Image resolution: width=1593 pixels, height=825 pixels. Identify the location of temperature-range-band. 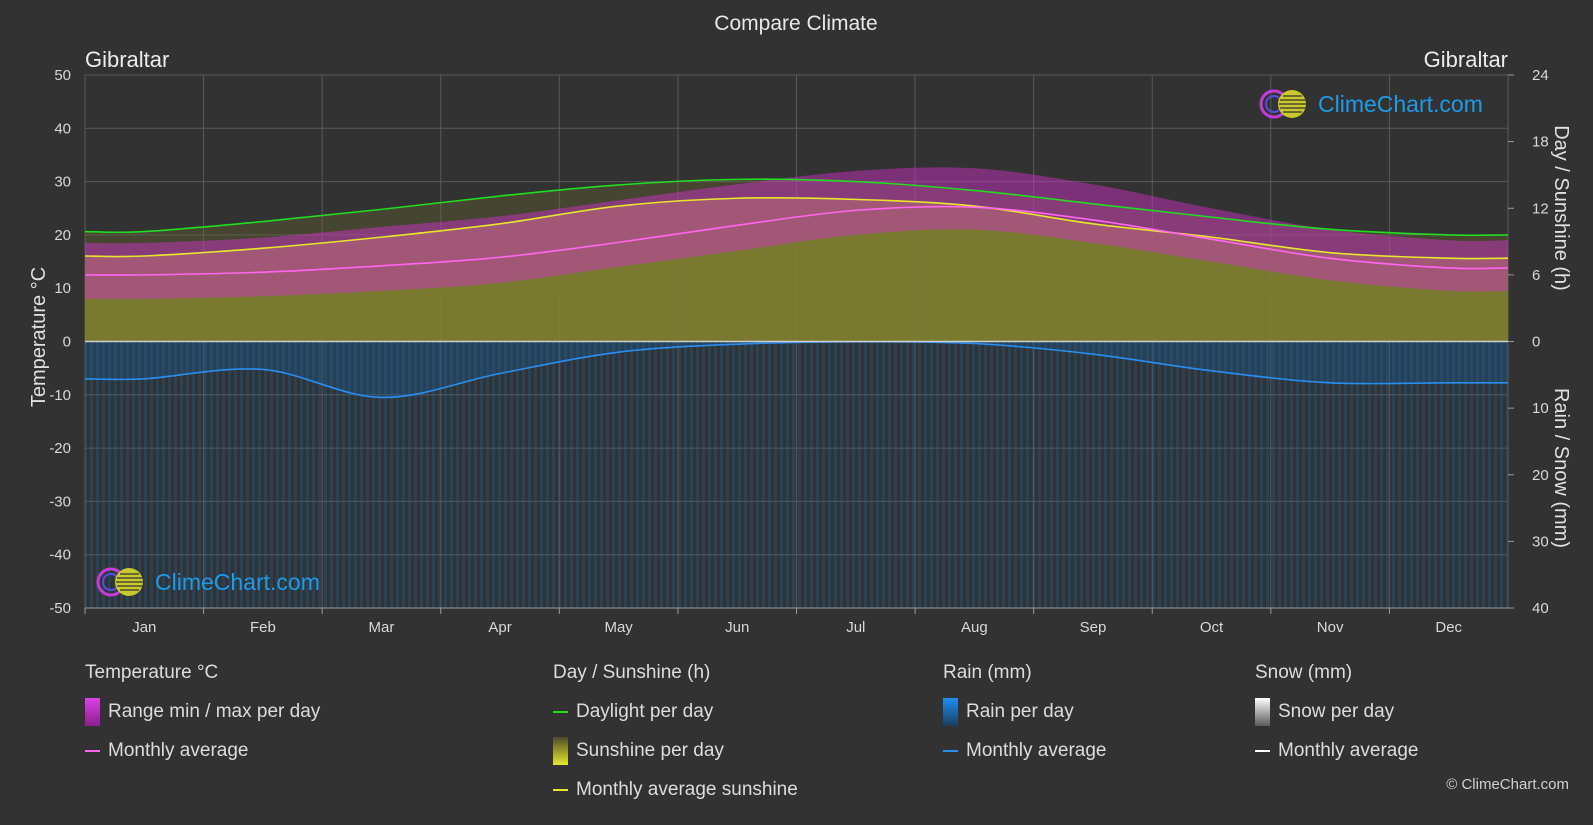
(796, 233).